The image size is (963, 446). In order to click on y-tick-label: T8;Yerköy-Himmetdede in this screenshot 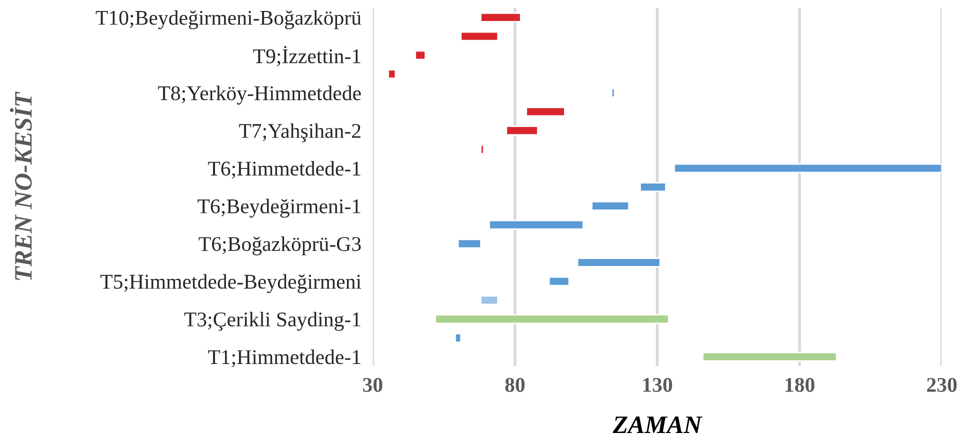, I will do `click(259, 95)`.